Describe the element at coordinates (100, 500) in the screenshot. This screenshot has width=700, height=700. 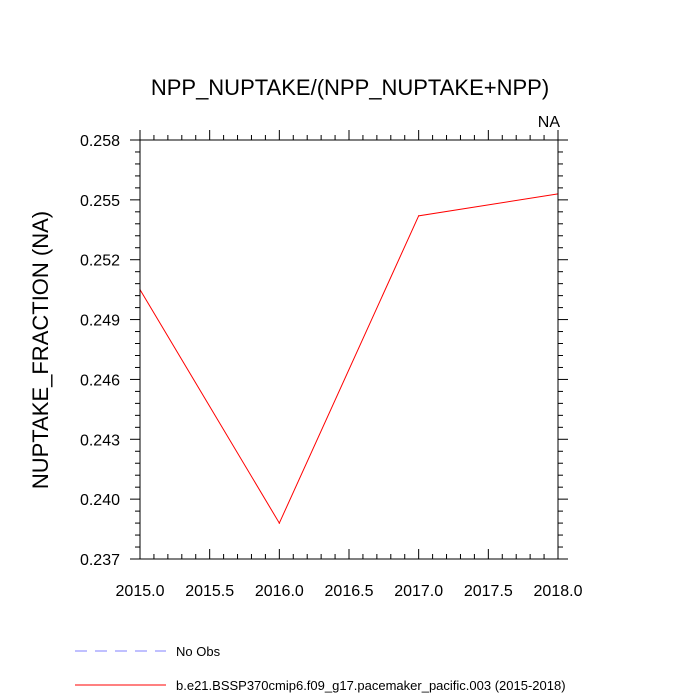
I see `y-tick-label: 0.240` at that location.